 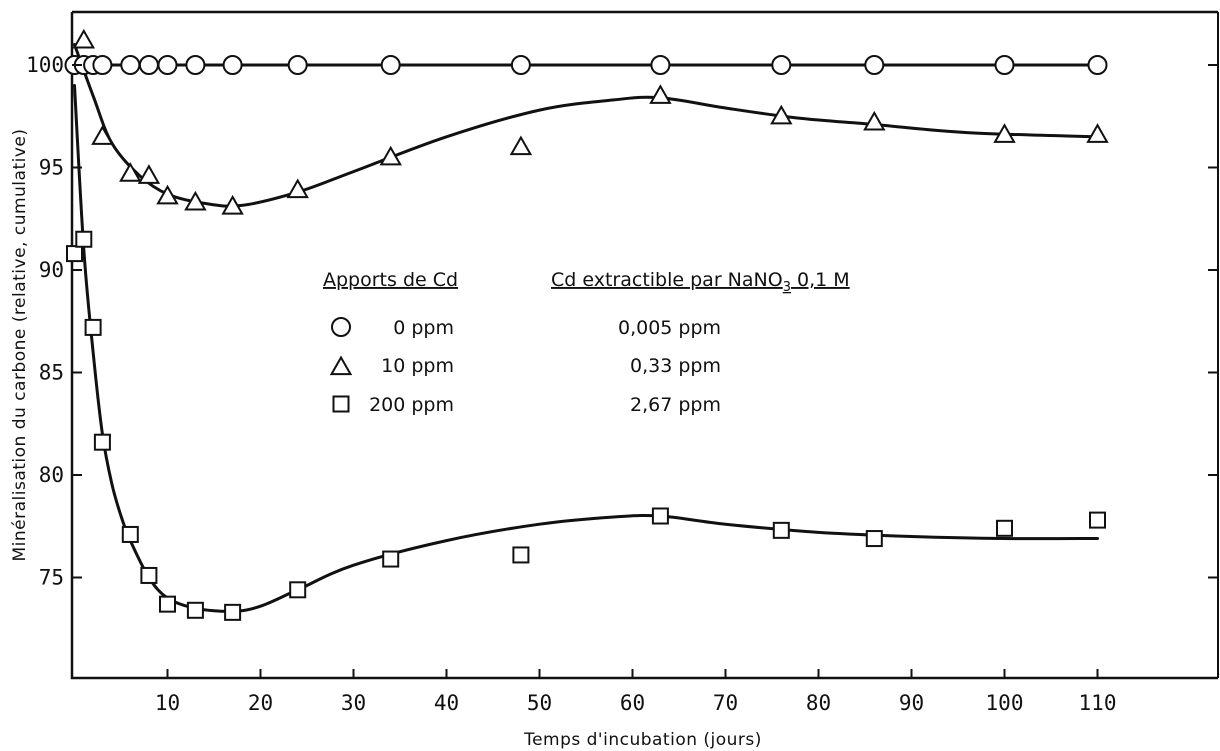 I want to click on x-tick-label-50: 50, so click(x=539, y=703).